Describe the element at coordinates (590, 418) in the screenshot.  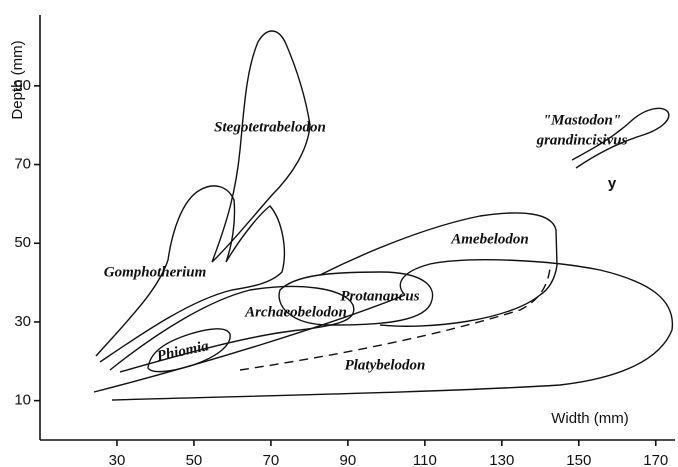
I see `x-axis-label: Width (mm)` at that location.